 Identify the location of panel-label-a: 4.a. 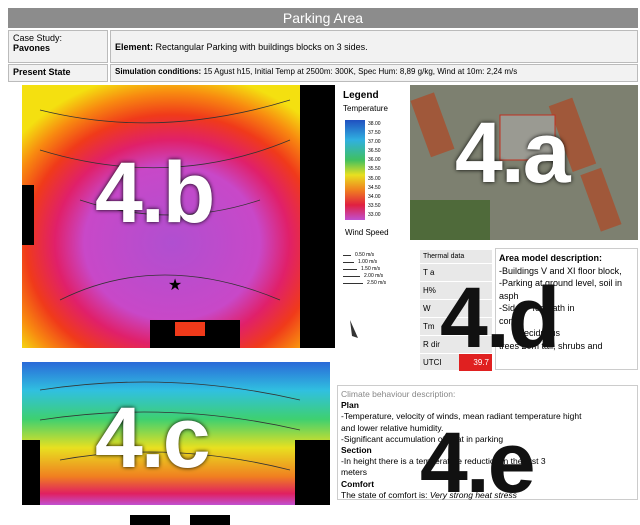
(513, 153).